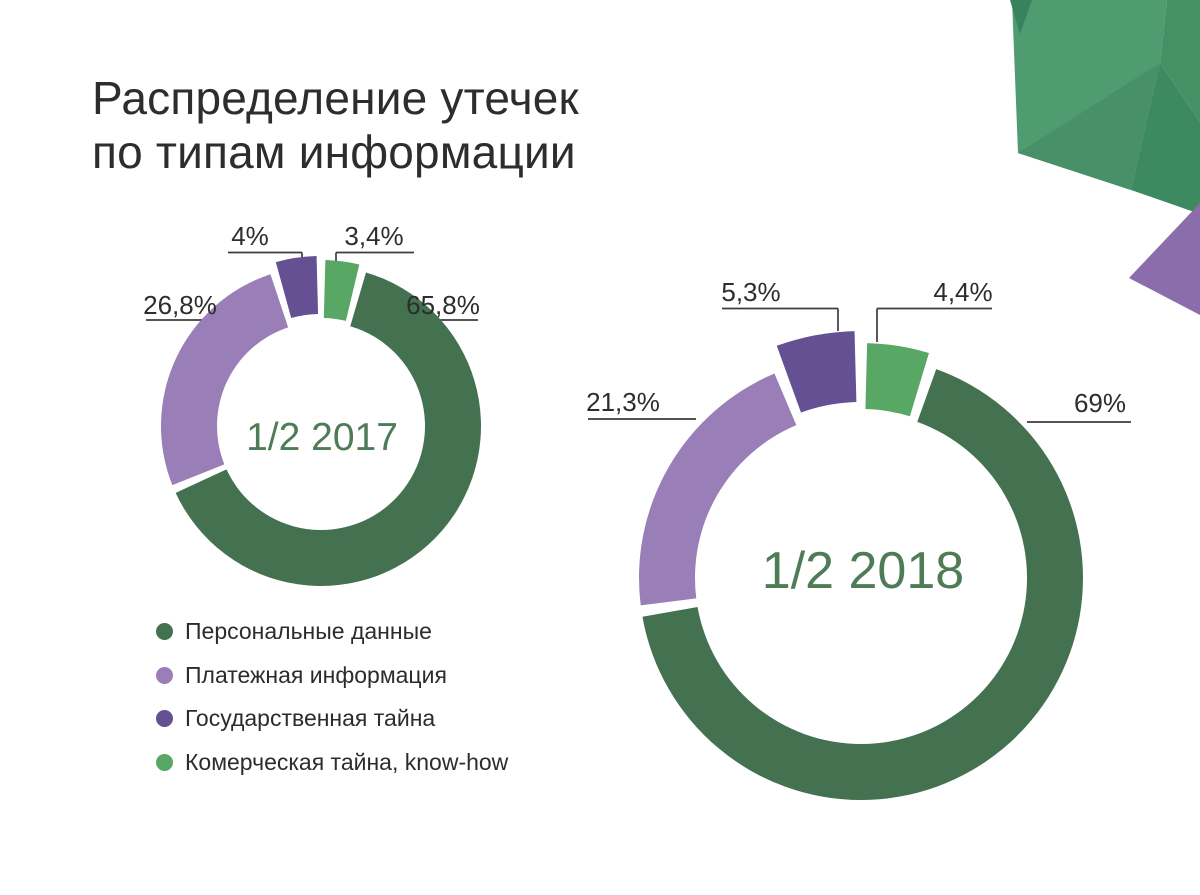  Describe the element at coordinates (962, 292) in the screenshot. I see `pct-label-2018-commercial: 4,4%` at that location.